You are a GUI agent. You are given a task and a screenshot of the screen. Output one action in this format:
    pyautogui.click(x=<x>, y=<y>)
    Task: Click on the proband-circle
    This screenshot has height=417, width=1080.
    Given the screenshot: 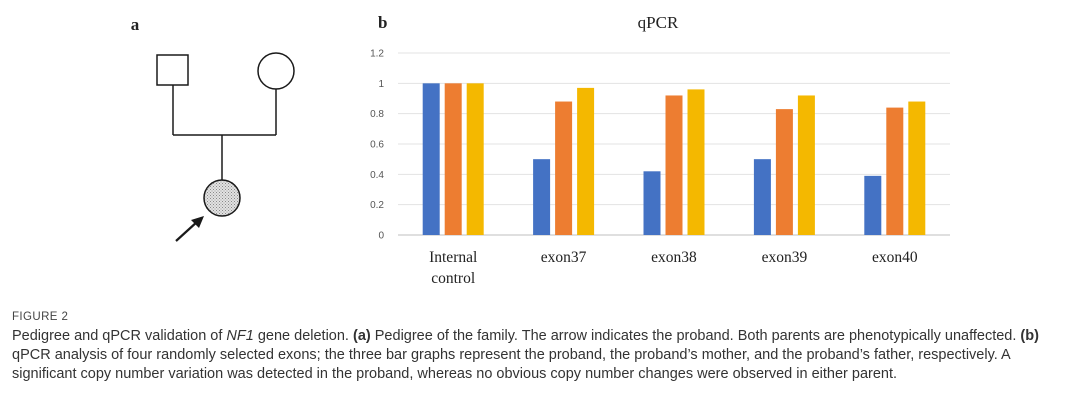 What is the action you would take?
    pyautogui.click(x=222, y=198)
    